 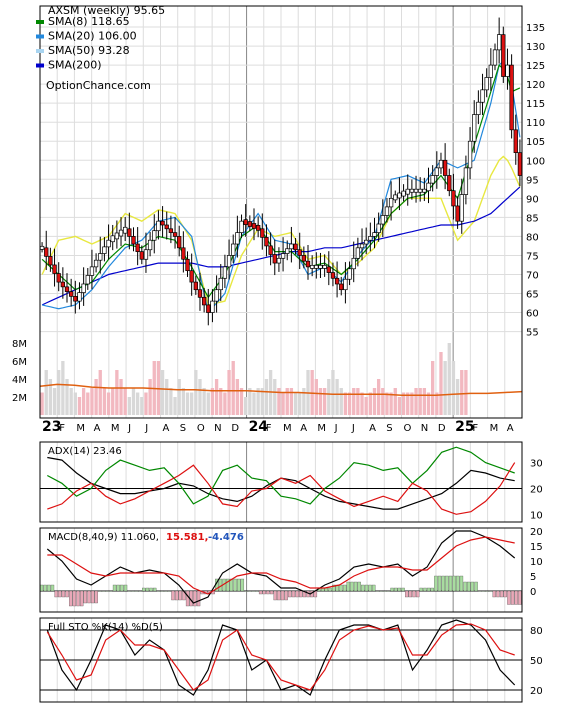 I want to click on macd-label: MACD(8,40,9) 11.060,, so click(x=103, y=537).